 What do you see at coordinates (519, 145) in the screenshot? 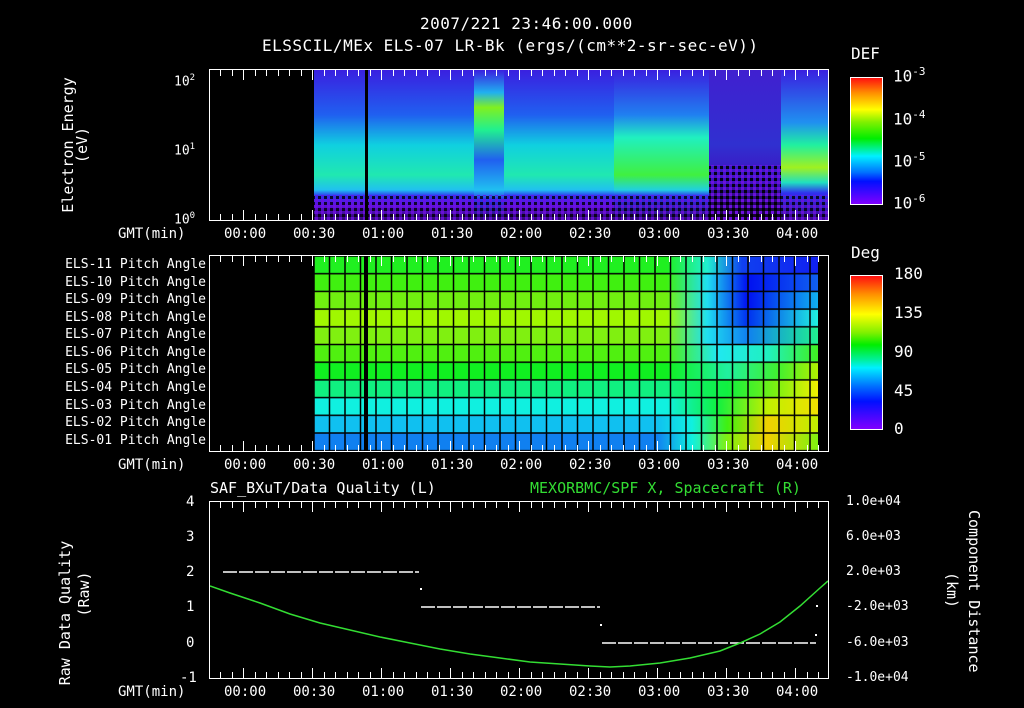
I see `spectrogram-plot` at bounding box center [519, 145].